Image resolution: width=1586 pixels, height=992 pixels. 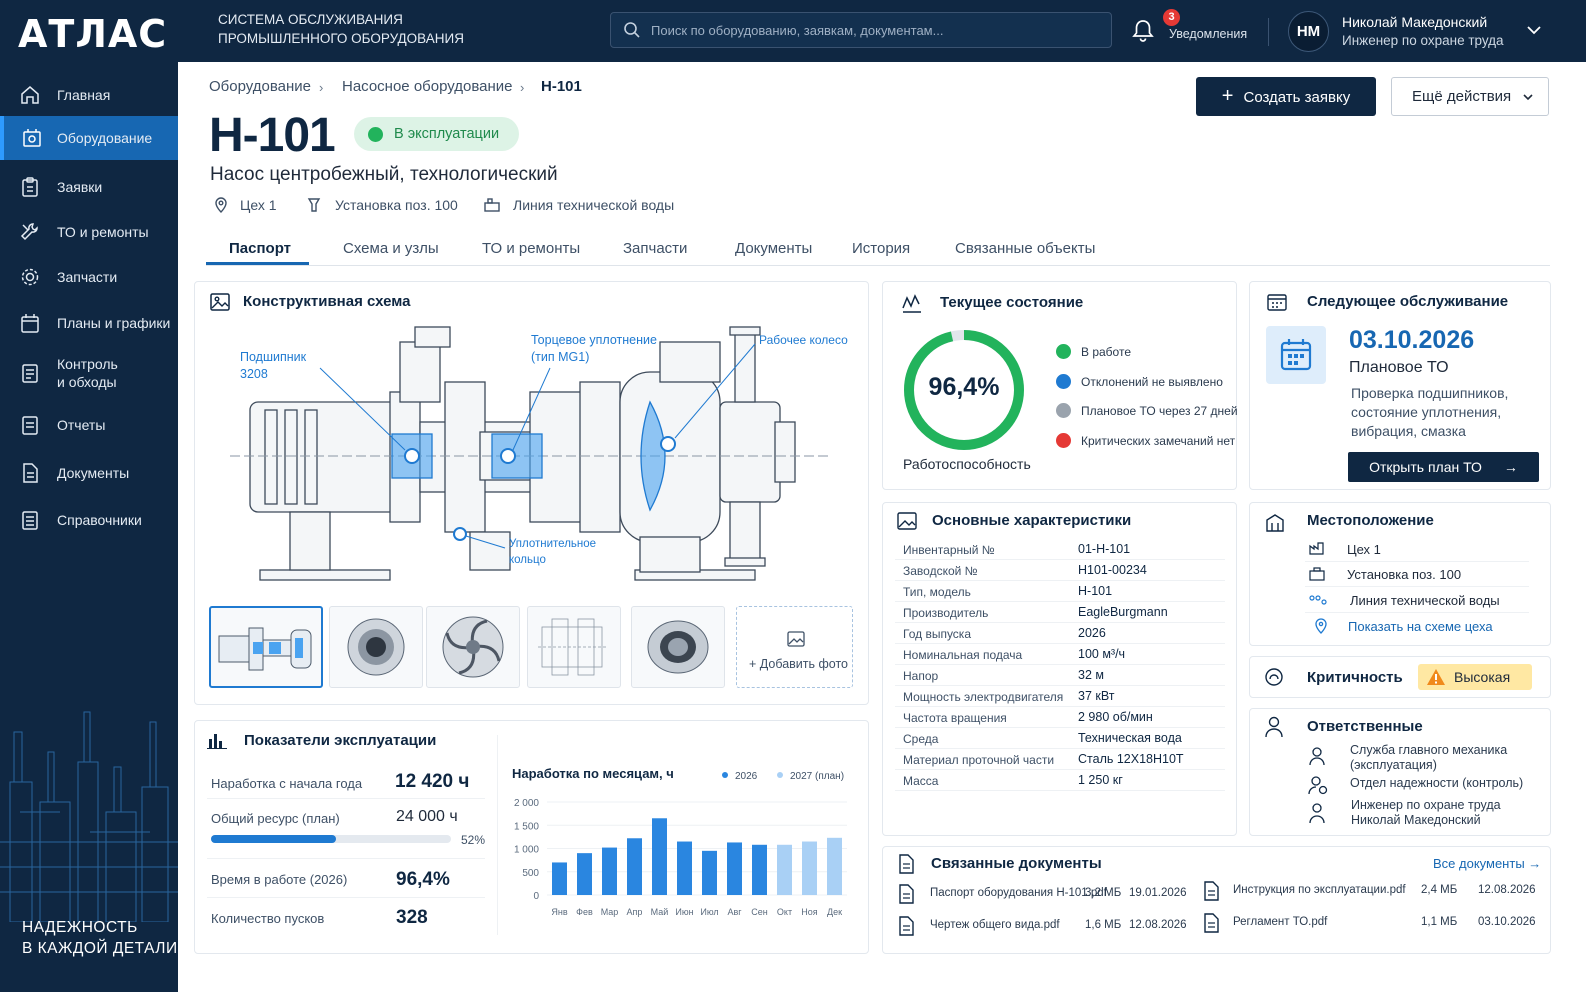 I want to click on tab-parts: Запчасти, so click(x=655, y=248).